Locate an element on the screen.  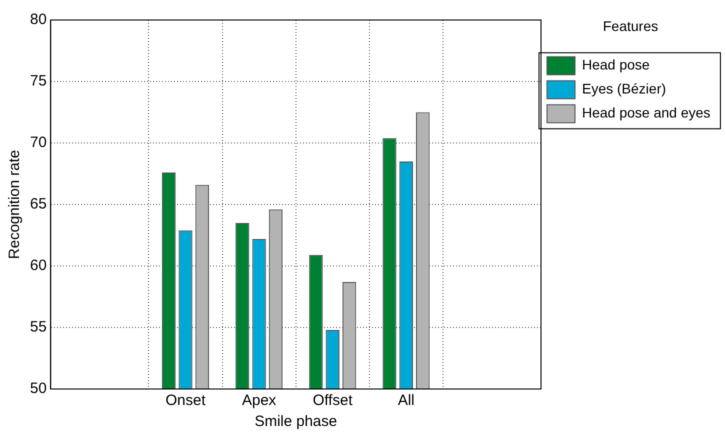
x-tick-label: Apex is located at coordinates (259, 401).